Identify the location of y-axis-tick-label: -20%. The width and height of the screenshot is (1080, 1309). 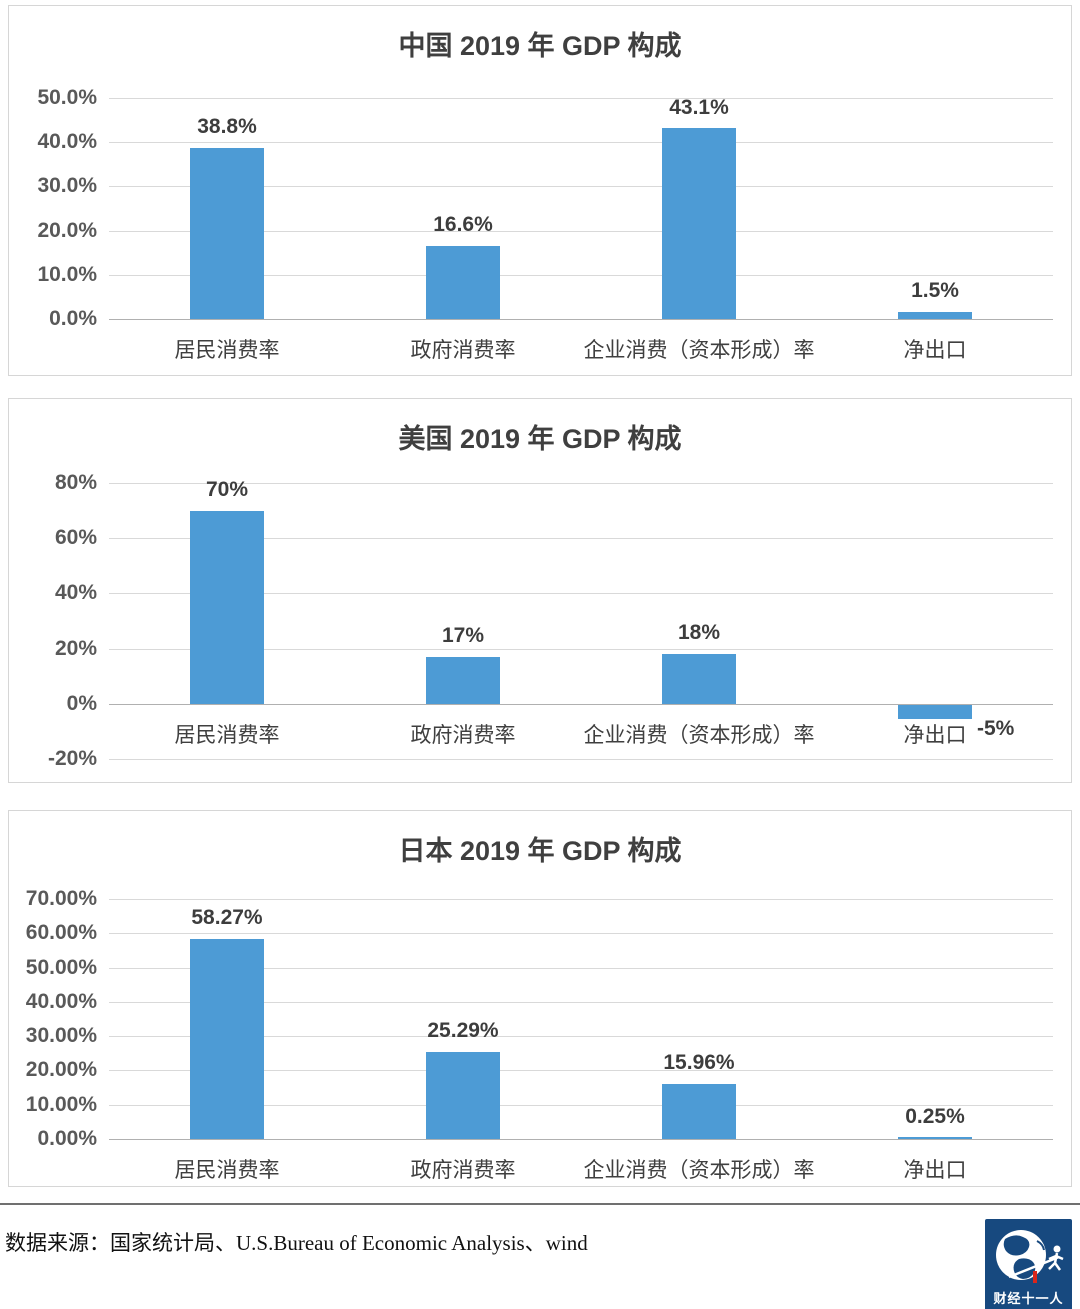
(72, 758).